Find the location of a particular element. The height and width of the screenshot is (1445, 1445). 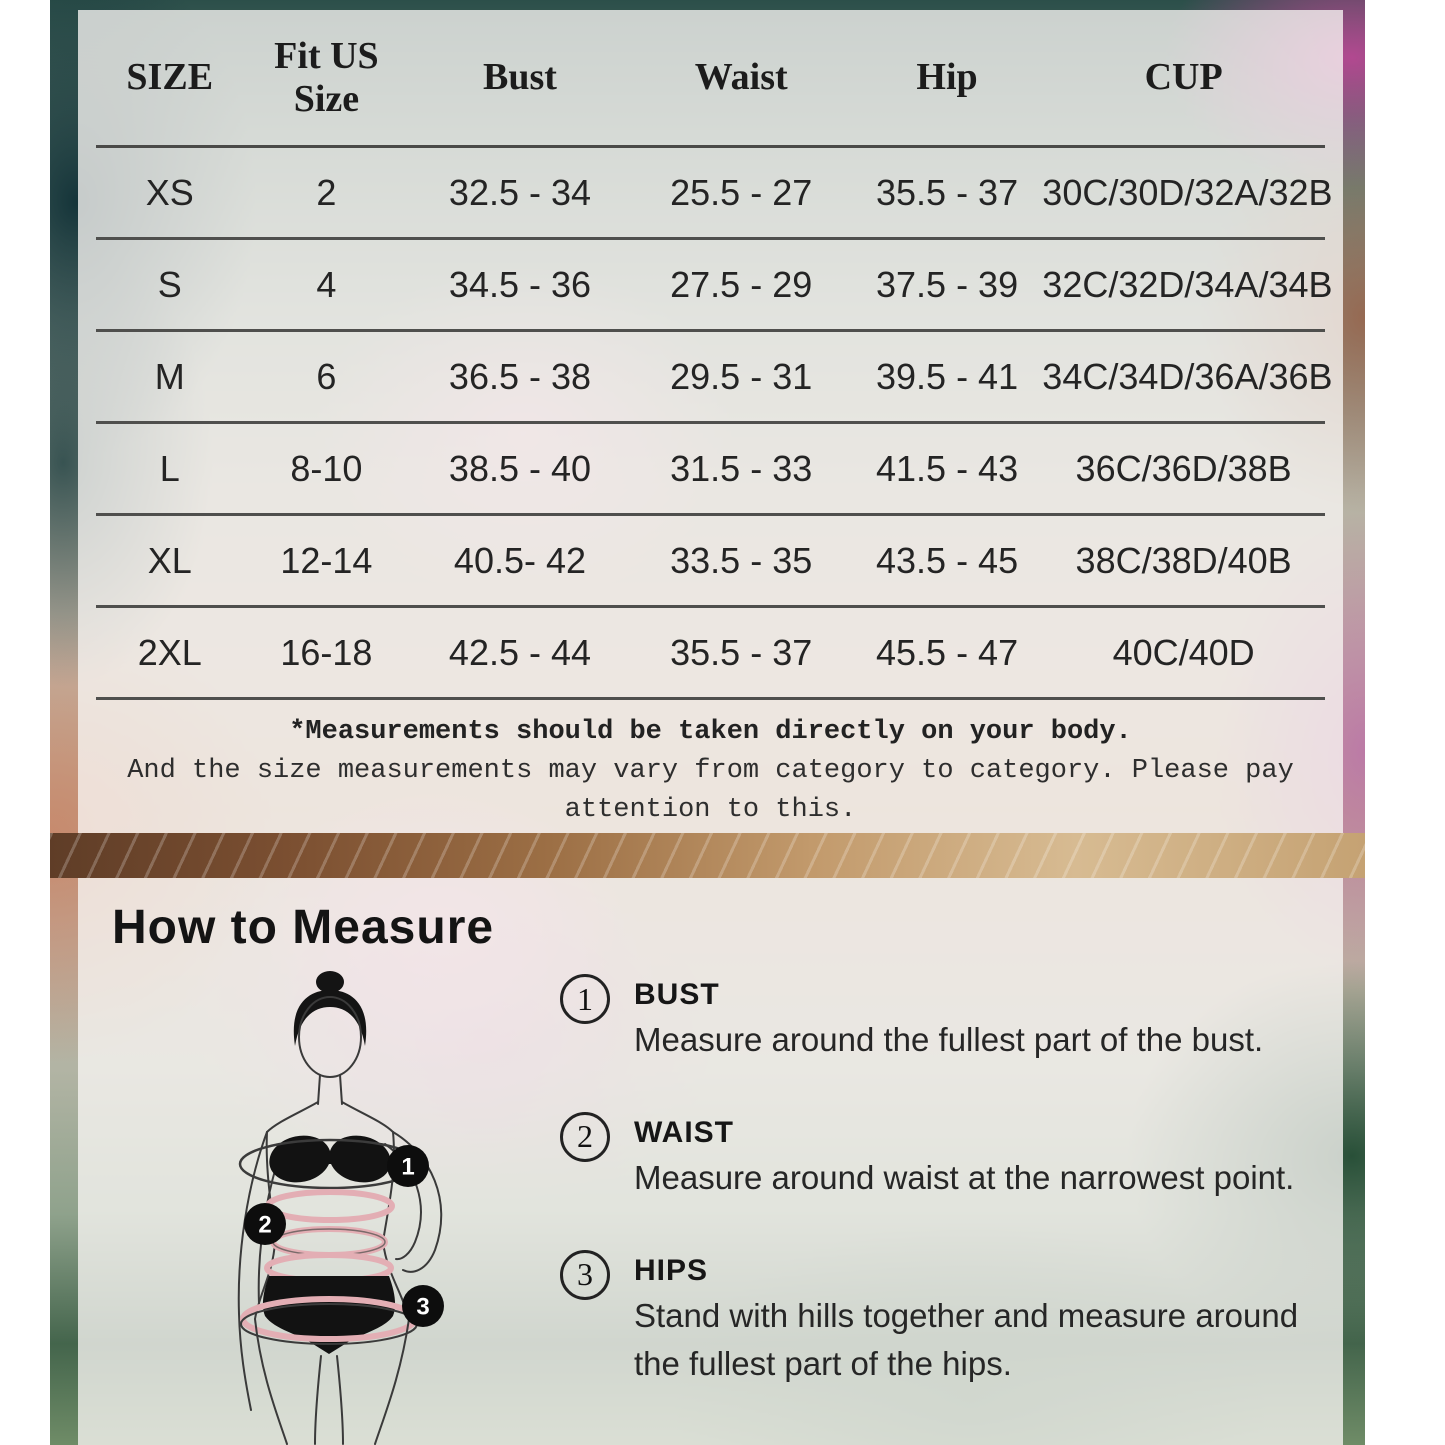

table-cell: 38.5 - 40 is located at coordinates (520, 468).